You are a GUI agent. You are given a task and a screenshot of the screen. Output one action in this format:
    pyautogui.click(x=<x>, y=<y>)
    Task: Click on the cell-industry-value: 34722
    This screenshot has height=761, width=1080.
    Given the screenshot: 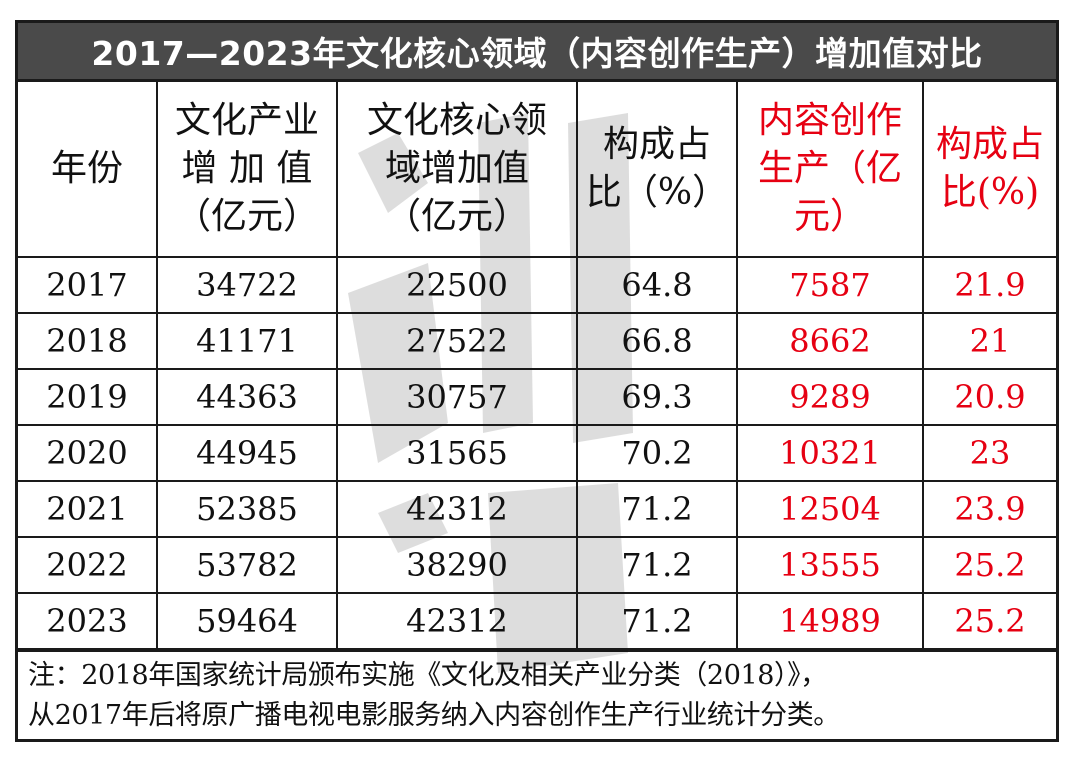 What is the action you would take?
    pyautogui.click(x=247, y=285)
    